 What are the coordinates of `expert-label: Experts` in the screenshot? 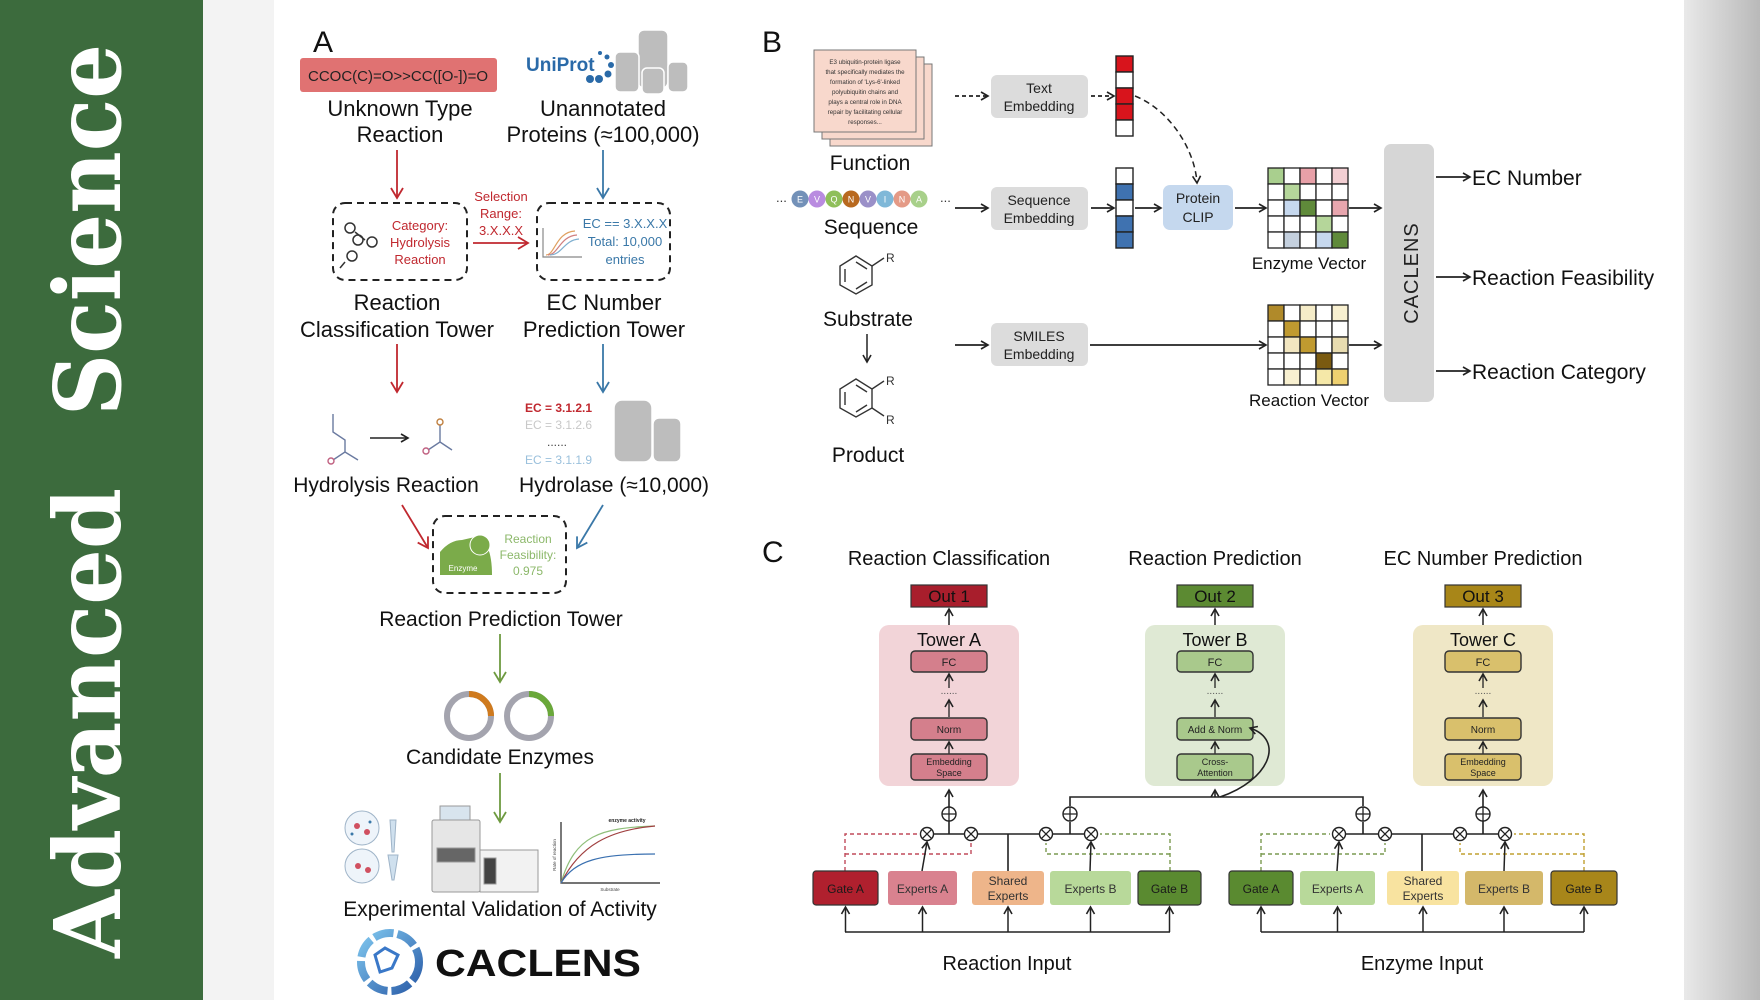 It's located at (1423, 896).